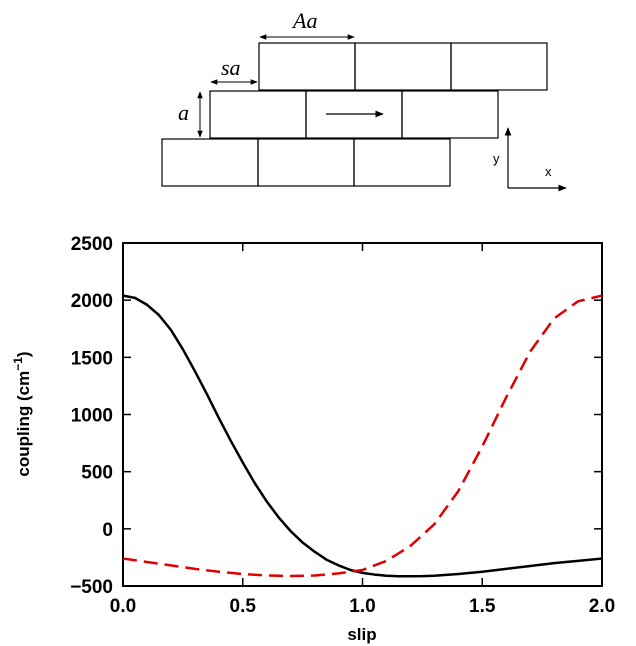 This screenshot has height=646, width=636. What do you see at coordinates (23, 424) in the screenshot?
I see `y-axis-title-main: coupling (cm` at bounding box center [23, 424].